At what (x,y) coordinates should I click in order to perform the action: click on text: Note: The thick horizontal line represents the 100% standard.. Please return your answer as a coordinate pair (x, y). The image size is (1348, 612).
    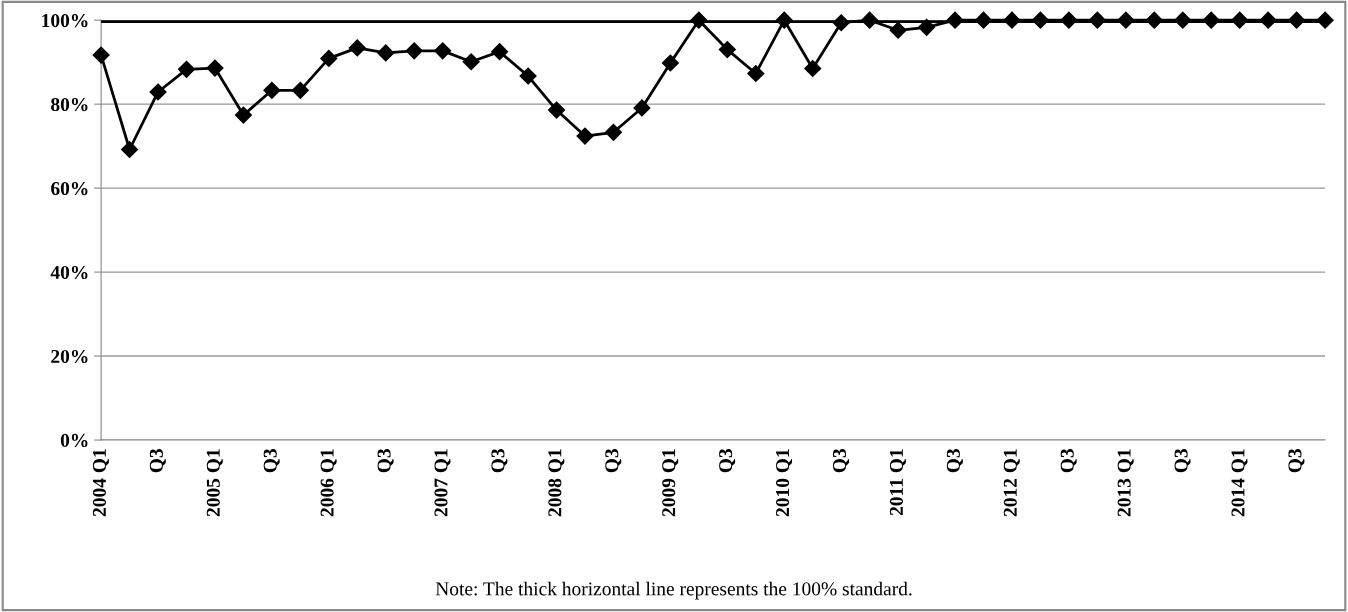
    Looking at the image, I should click on (673, 590).